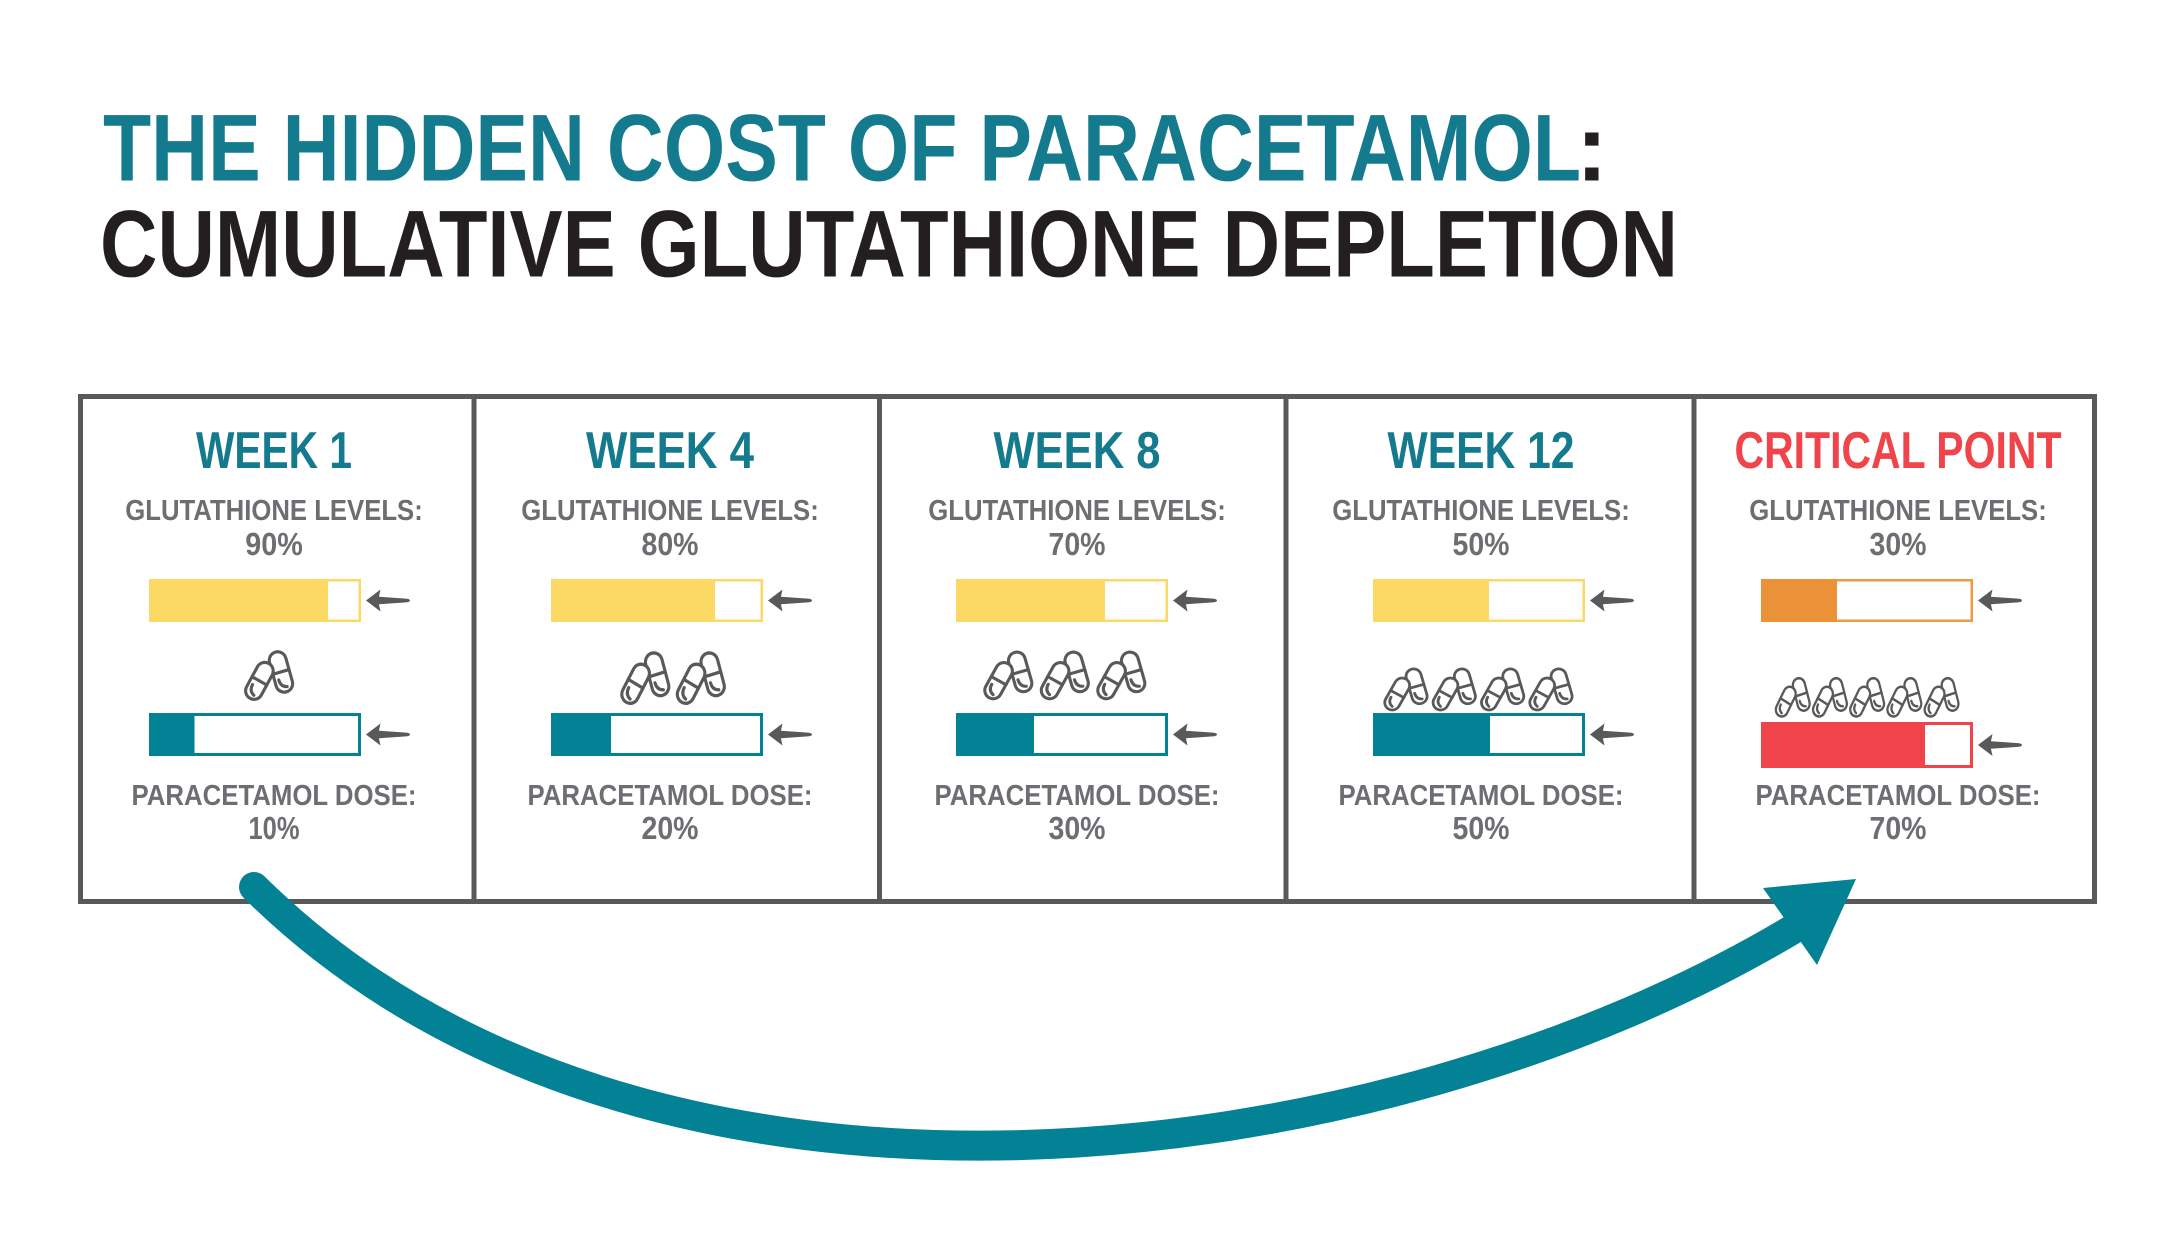 This screenshot has width=2160, height=1257. What do you see at coordinates (274, 451) in the screenshot?
I see `svg-text: WEEK 1` at bounding box center [274, 451].